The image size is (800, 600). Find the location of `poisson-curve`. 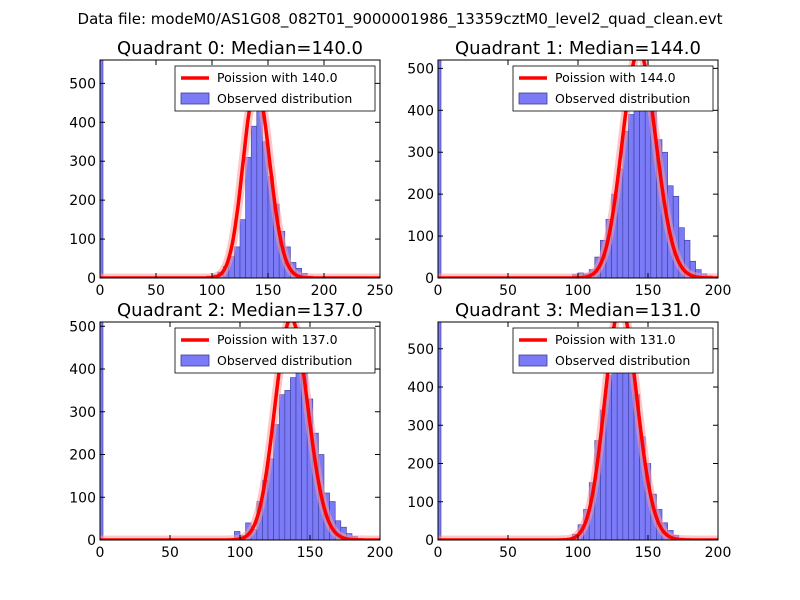

poisson-curve is located at coordinates (240, 180).